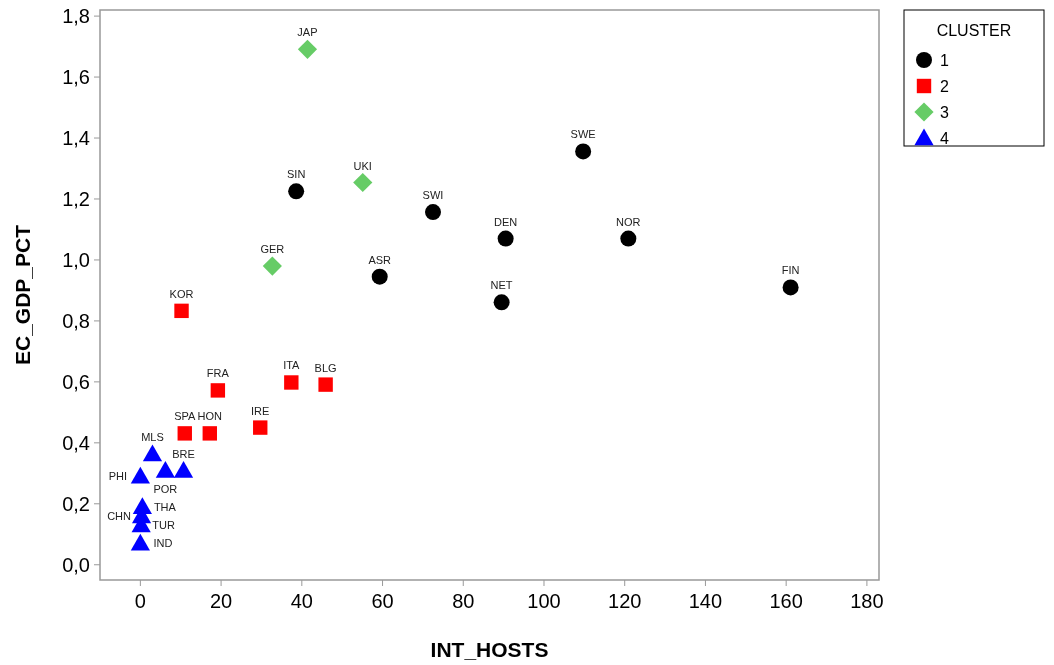 The width and height of the screenshot is (1054, 665). I want to click on annotation: POR, so click(165, 488).